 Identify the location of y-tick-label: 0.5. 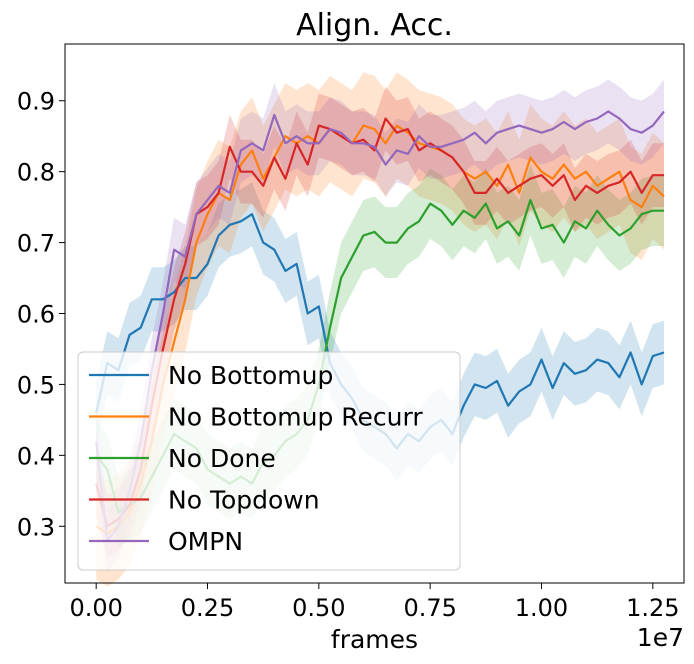
(36, 385).